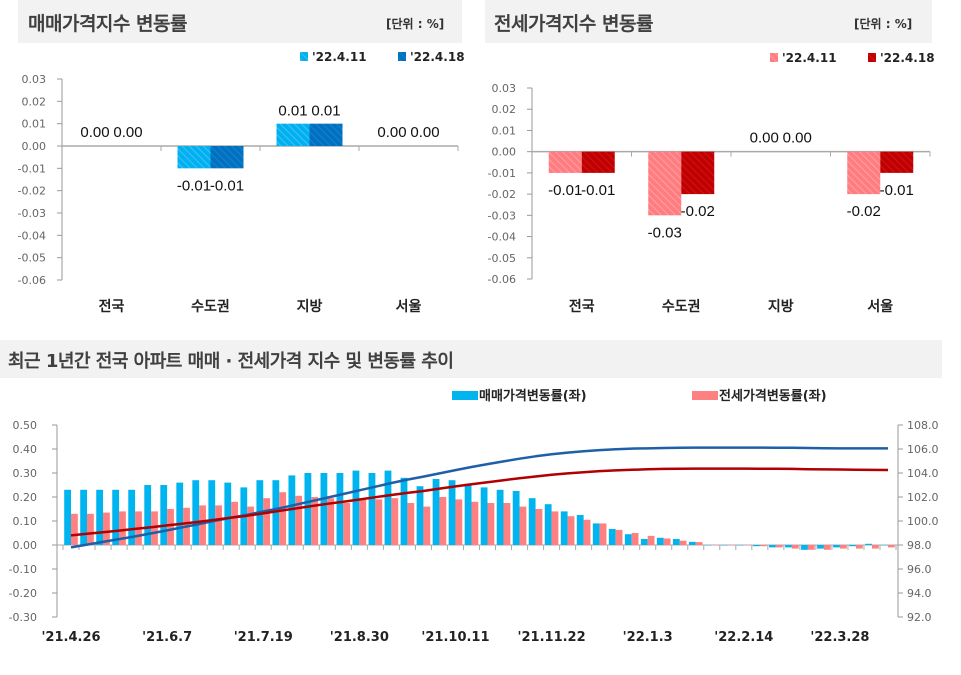  What do you see at coordinates (25, 449) in the screenshot?
I see `left-tick-label: 0.40` at bounding box center [25, 449].